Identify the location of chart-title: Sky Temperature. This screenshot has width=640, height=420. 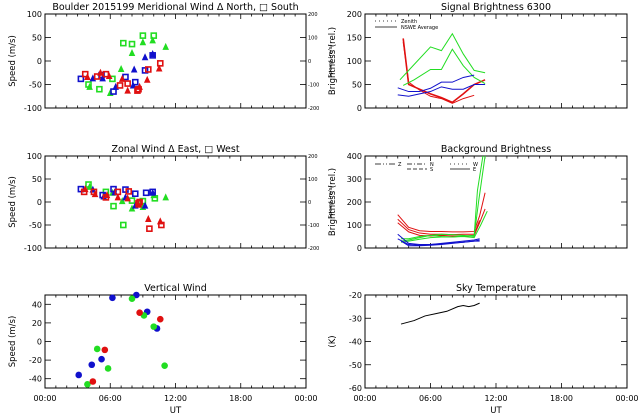
(496, 288).